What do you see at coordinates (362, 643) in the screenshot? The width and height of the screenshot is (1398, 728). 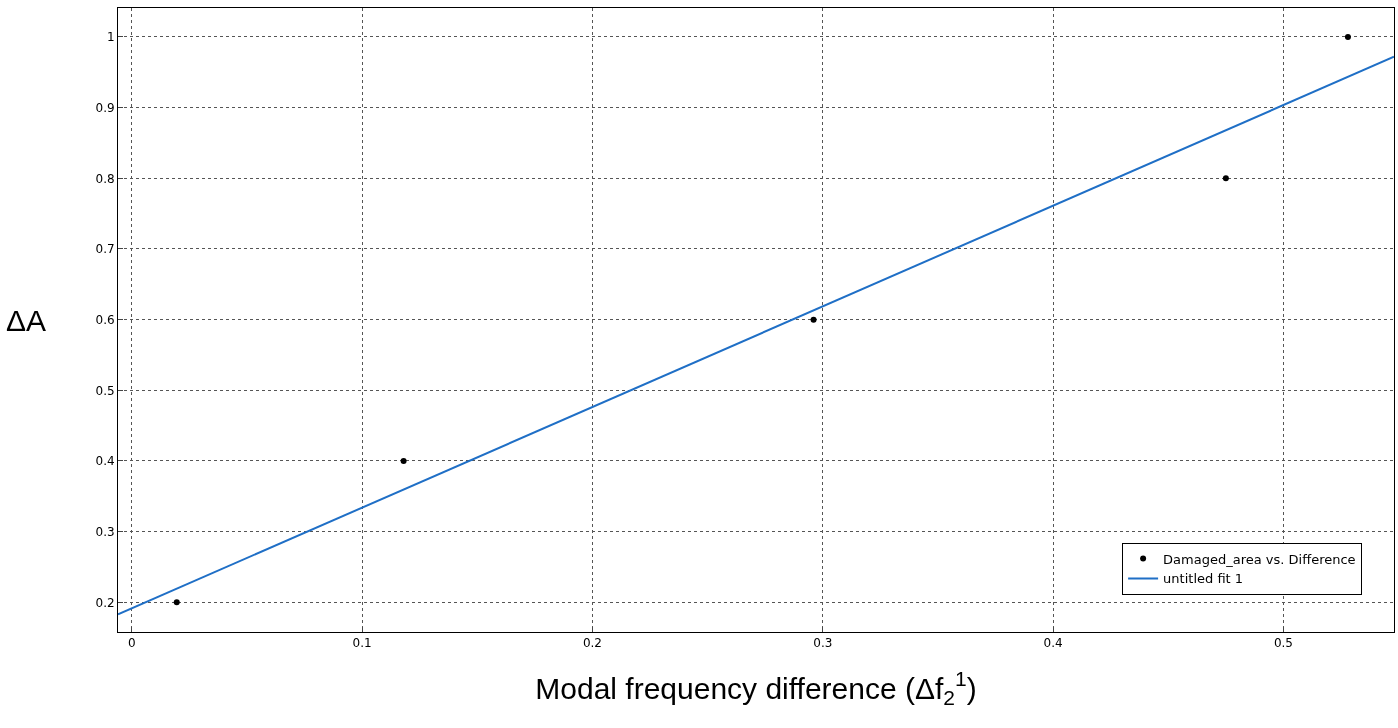 I see `x-tick-label: 0.1` at bounding box center [362, 643].